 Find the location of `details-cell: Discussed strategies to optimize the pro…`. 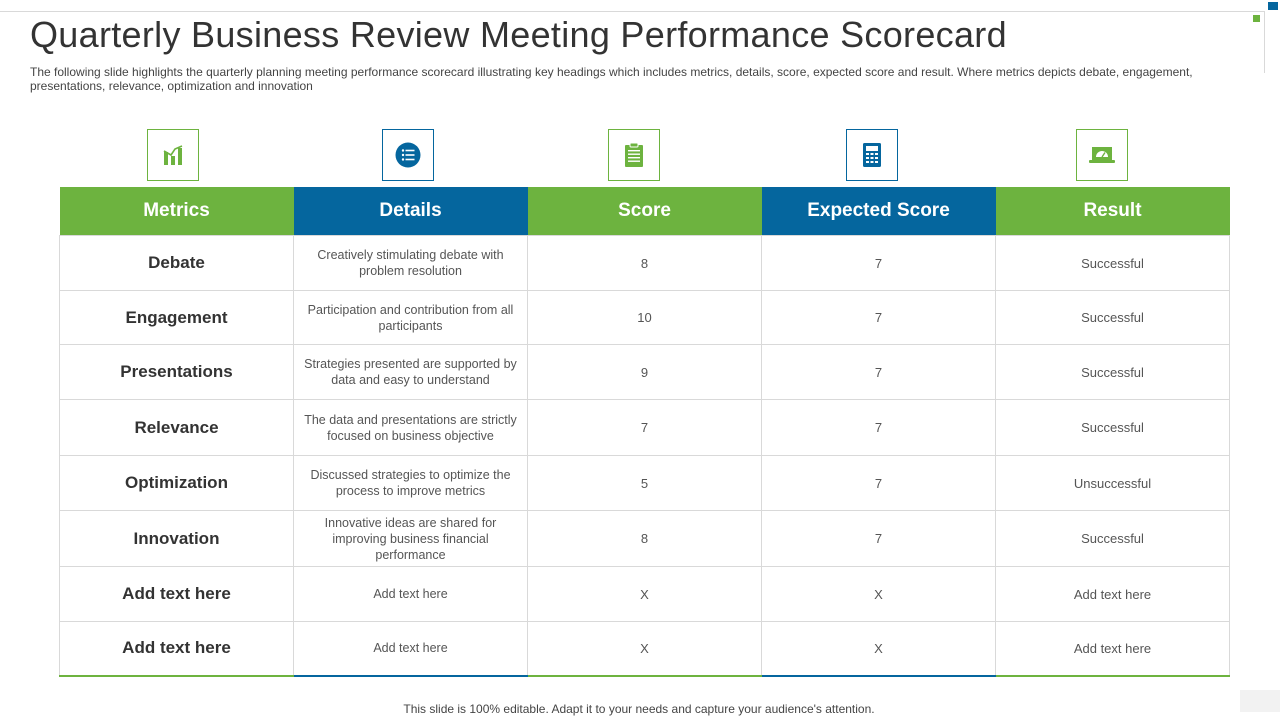

details-cell: Discussed strategies to optimize the pro… is located at coordinates (410, 483).